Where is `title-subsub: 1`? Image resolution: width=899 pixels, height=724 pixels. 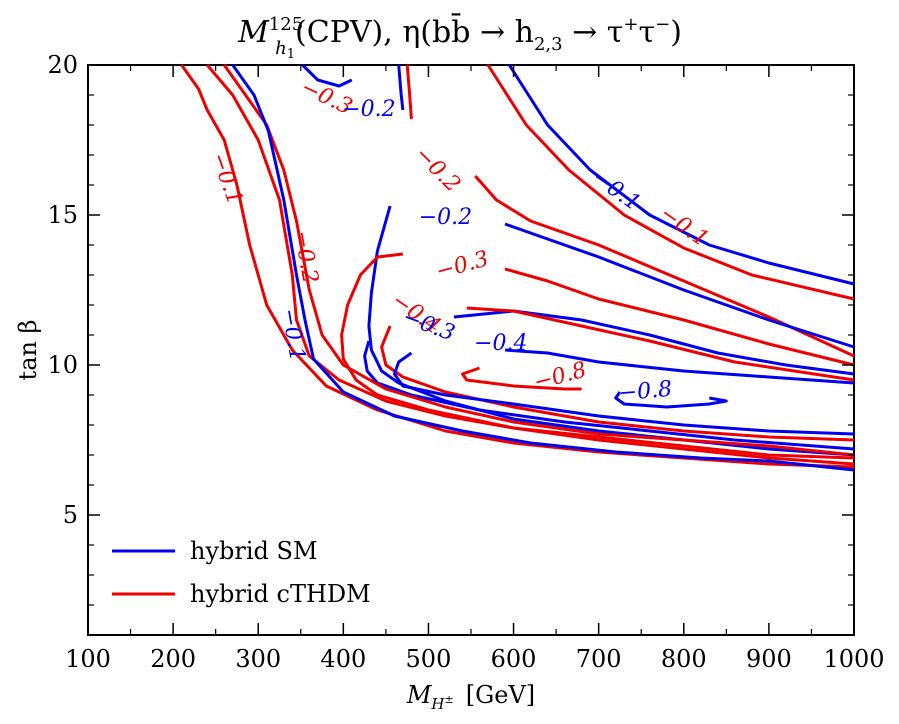 title-subsub: 1 is located at coordinates (291, 54).